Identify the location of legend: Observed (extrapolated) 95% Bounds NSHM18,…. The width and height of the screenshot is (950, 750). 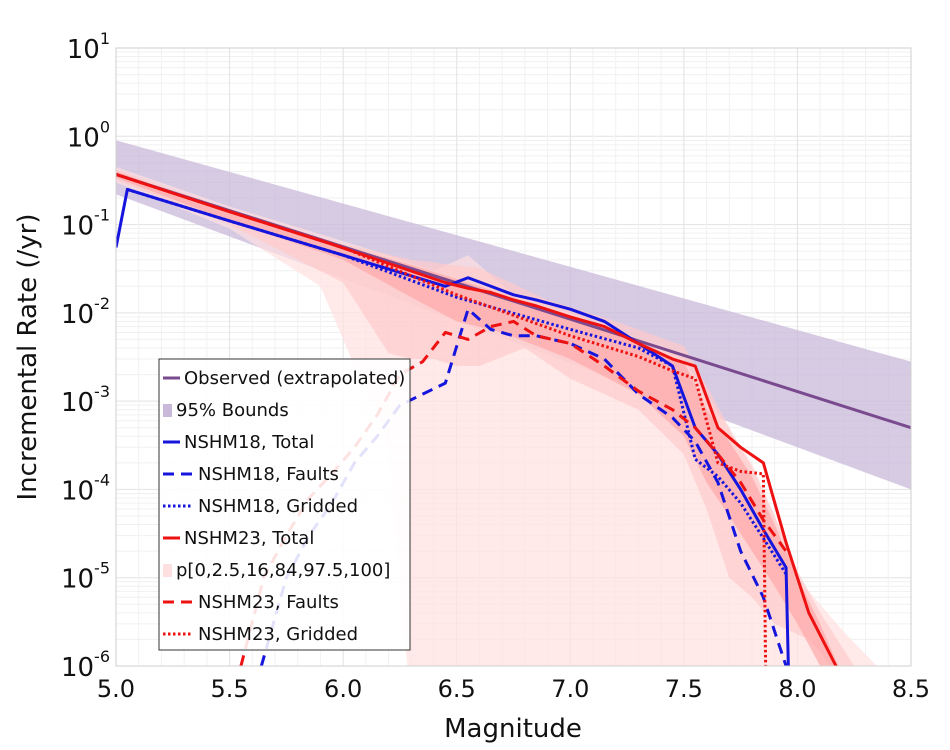
(284, 504).